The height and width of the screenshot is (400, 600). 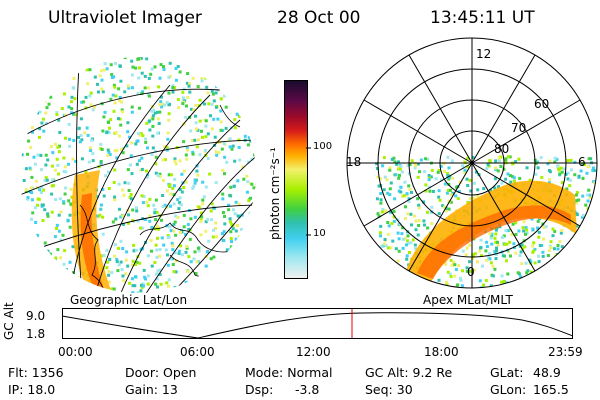 What do you see at coordinates (36, 334) in the screenshot?
I see `timeline-ytick-min: 1.8` at bounding box center [36, 334].